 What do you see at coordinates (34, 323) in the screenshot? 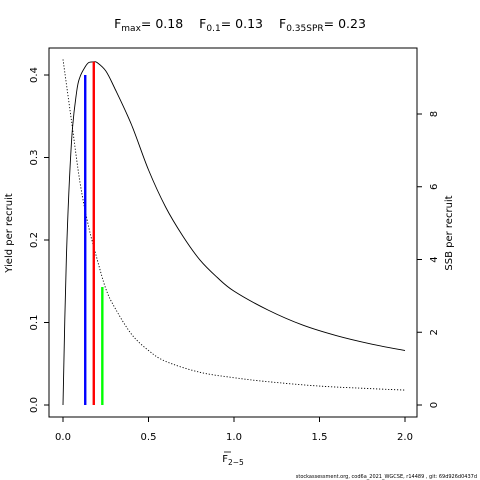
I see `y-left-tick-label: 0.1` at bounding box center [34, 323].